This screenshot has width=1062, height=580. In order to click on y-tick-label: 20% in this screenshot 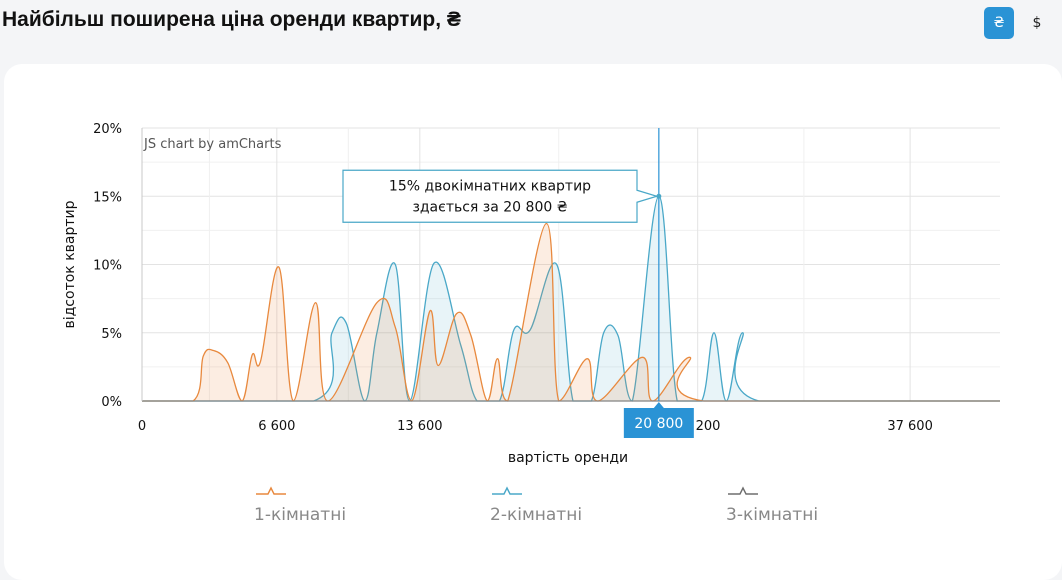, I will do `click(107, 129)`.